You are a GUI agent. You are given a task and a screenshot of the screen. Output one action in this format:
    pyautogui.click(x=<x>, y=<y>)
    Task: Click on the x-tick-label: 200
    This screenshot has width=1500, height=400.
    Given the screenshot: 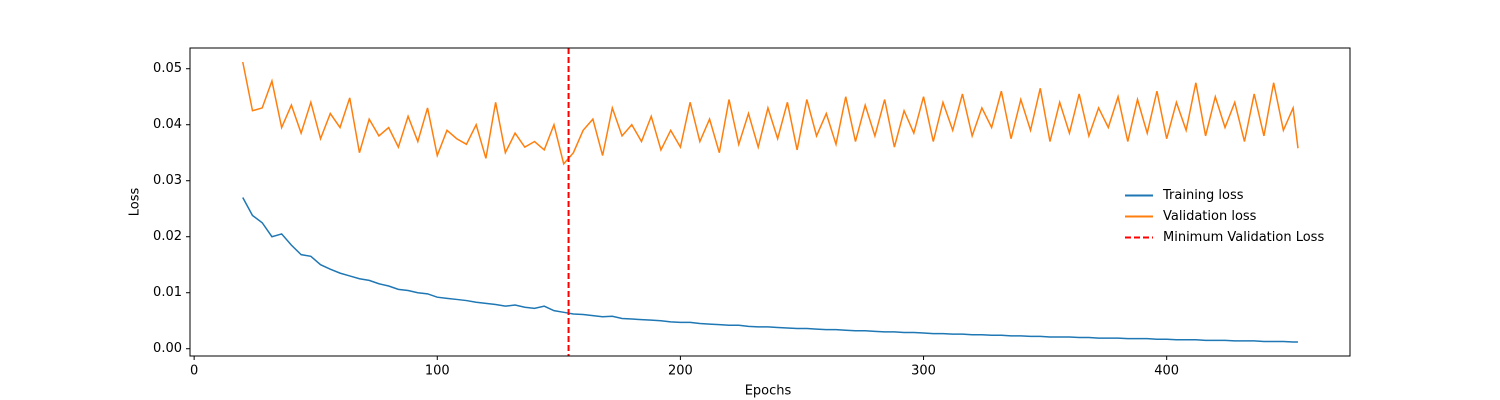 What is the action you would take?
    pyautogui.click(x=680, y=371)
    